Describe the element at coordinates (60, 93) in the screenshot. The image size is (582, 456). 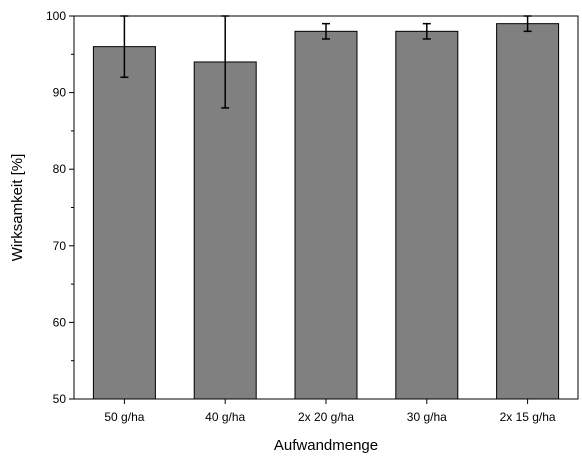
I see `y-tick-label: 90` at that location.